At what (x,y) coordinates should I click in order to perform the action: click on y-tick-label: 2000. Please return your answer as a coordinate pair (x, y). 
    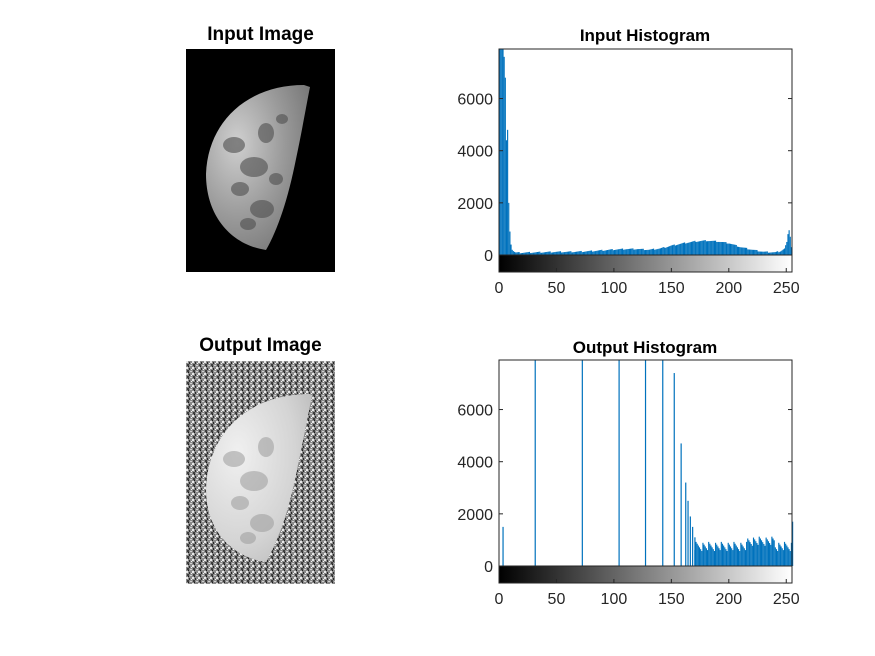
    Looking at the image, I should click on (475, 515).